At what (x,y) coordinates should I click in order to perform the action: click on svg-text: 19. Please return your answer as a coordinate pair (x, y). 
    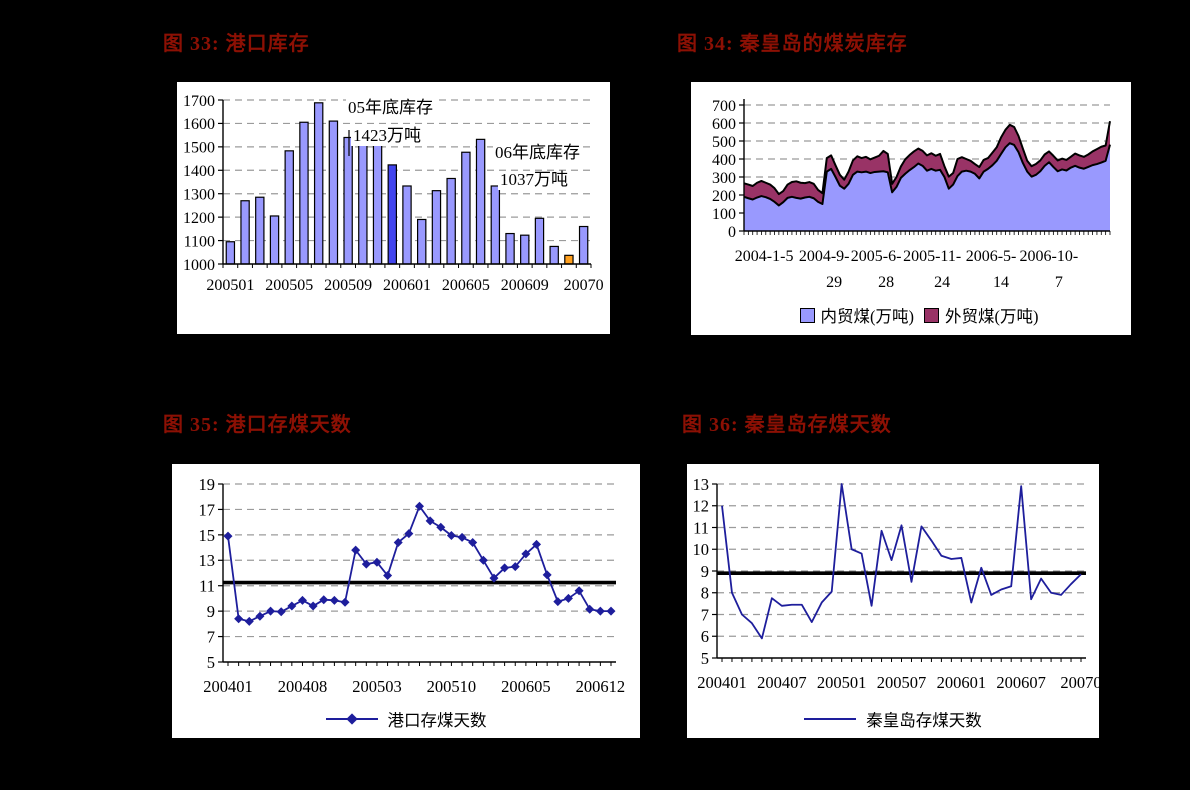
    Looking at the image, I should click on (207, 484).